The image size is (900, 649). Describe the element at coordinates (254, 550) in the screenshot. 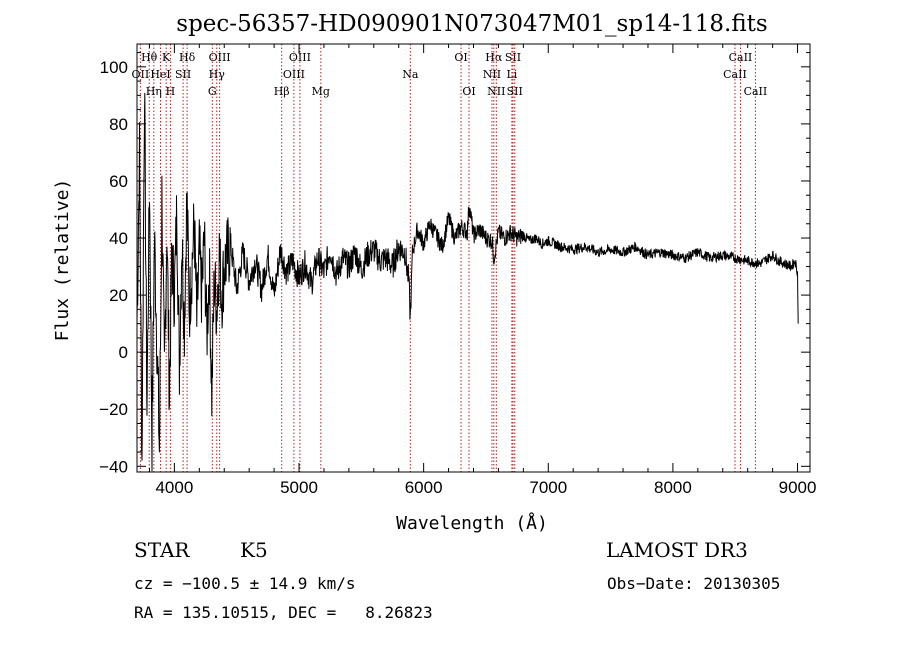

I see `object-subclass: K5` at that location.